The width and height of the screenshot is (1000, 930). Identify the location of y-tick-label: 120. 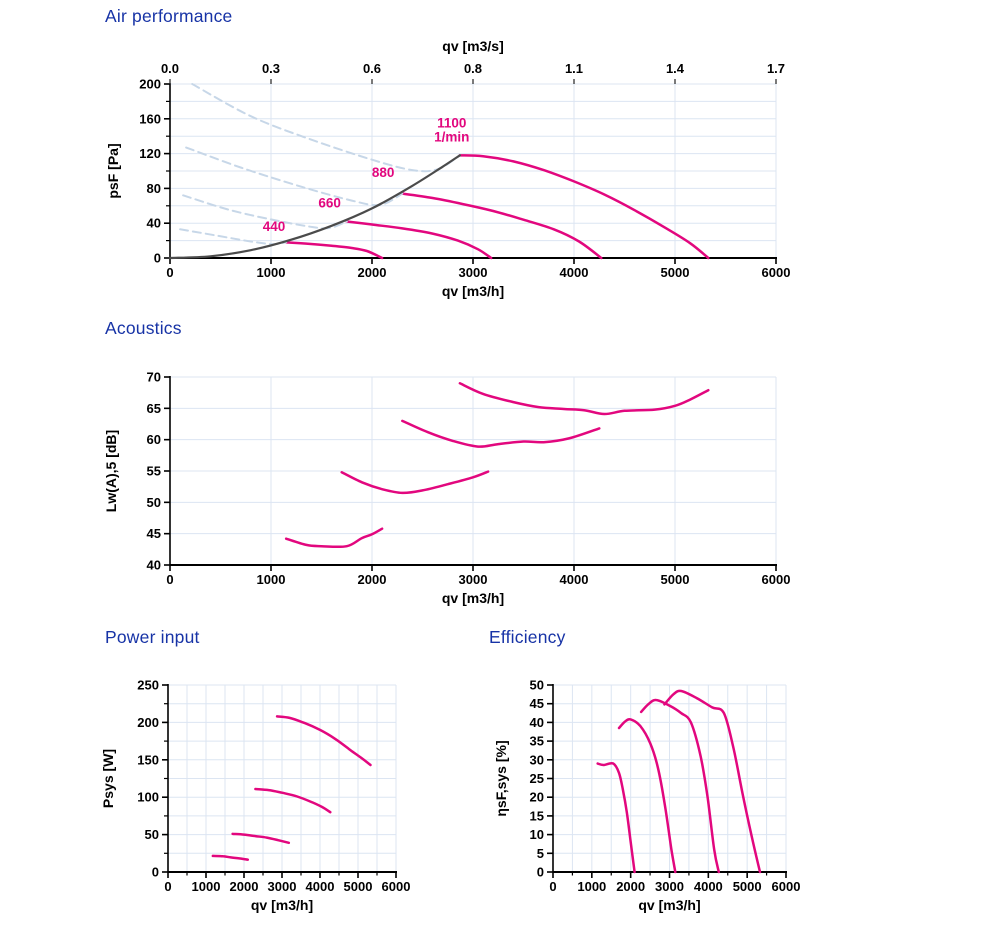
(150, 153).